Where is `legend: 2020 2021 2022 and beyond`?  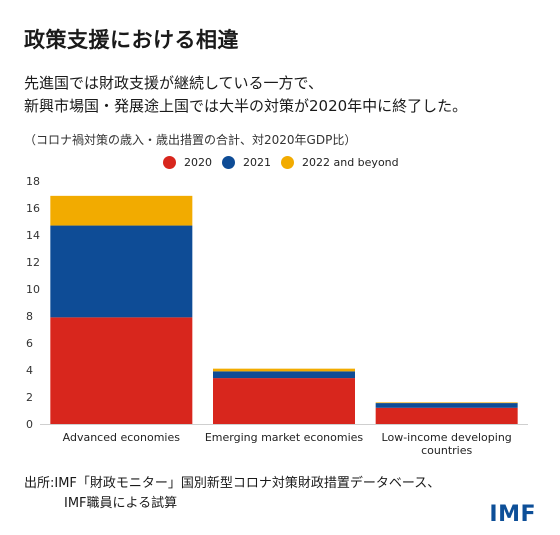
legend: 2020 2021 2022 and beyond is located at coordinates (280, 165).